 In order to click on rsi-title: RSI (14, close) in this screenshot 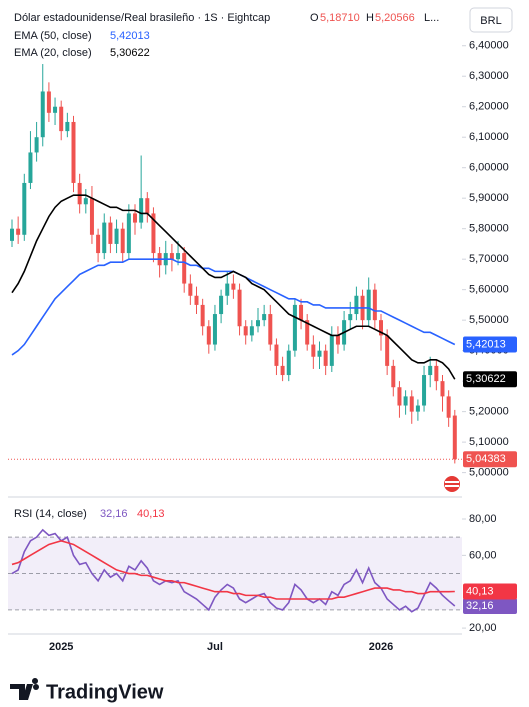, I will do `click(50, 514)`.